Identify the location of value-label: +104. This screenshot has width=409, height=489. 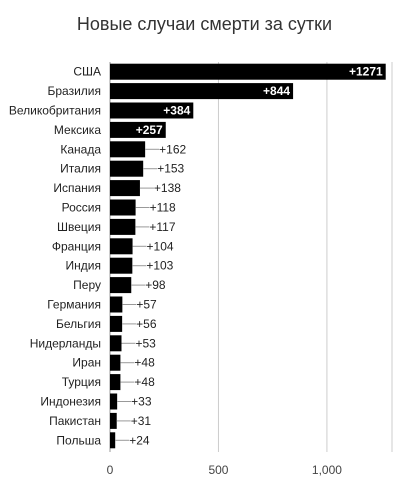
(160, 246).